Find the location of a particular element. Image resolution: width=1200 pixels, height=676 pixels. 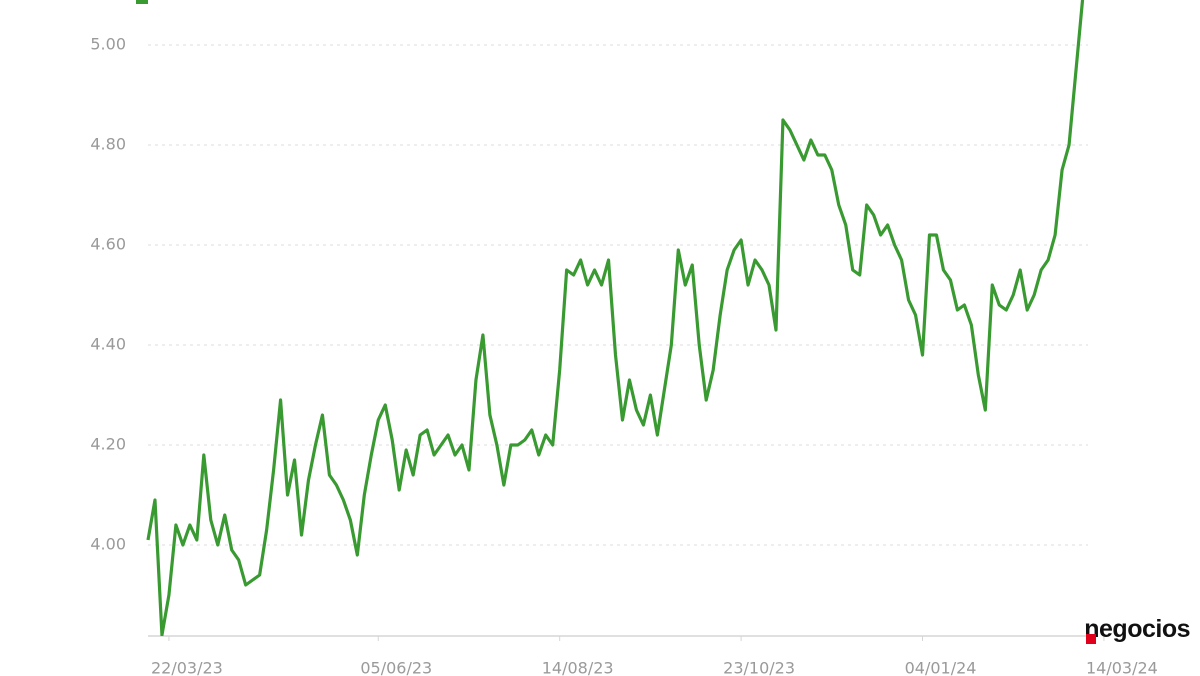

x-tick-label: 23/10/23 is located at coordinates (759, 667).